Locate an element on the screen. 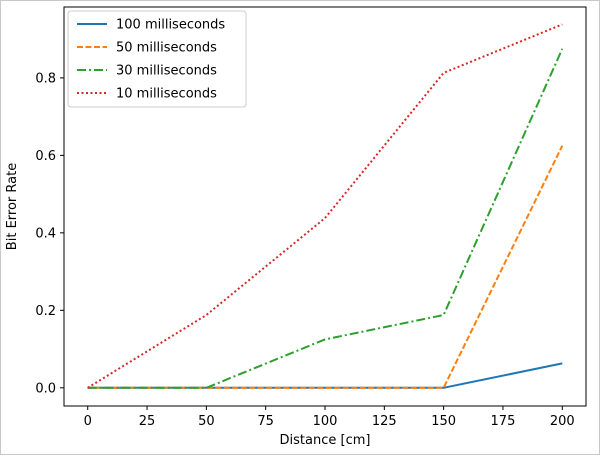  x-tick-label: 125 is located at coordinates (384, 421).